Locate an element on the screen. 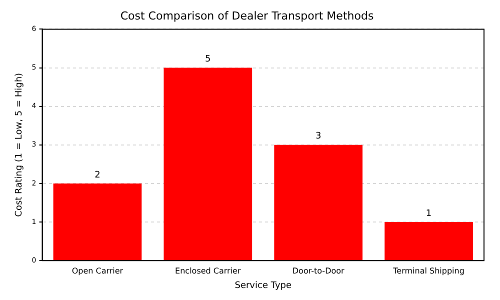  data-label: 2 is located at coordinates (97, 175).